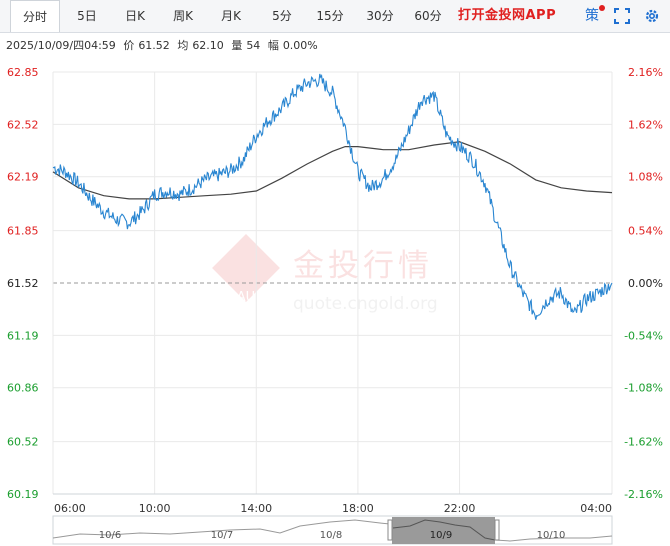  I want to click on average-label: 均, so click(183, 45).